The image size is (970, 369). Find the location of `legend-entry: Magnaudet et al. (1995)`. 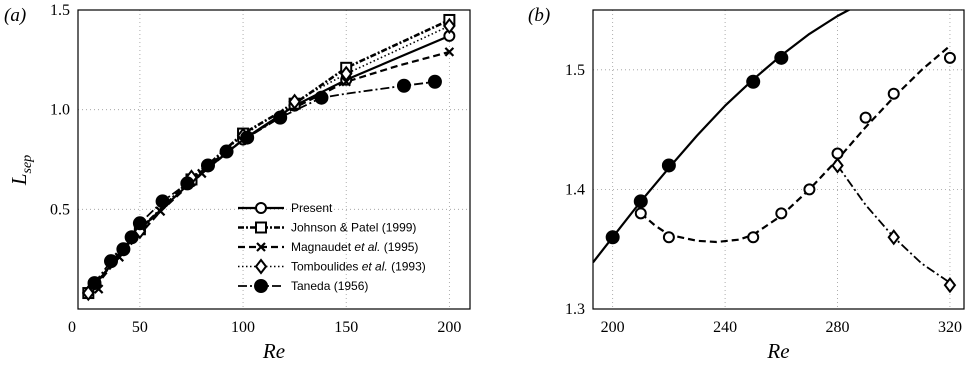

legend-entry: Magnaudet et al. (1995) is located at coordinates (354, 247).